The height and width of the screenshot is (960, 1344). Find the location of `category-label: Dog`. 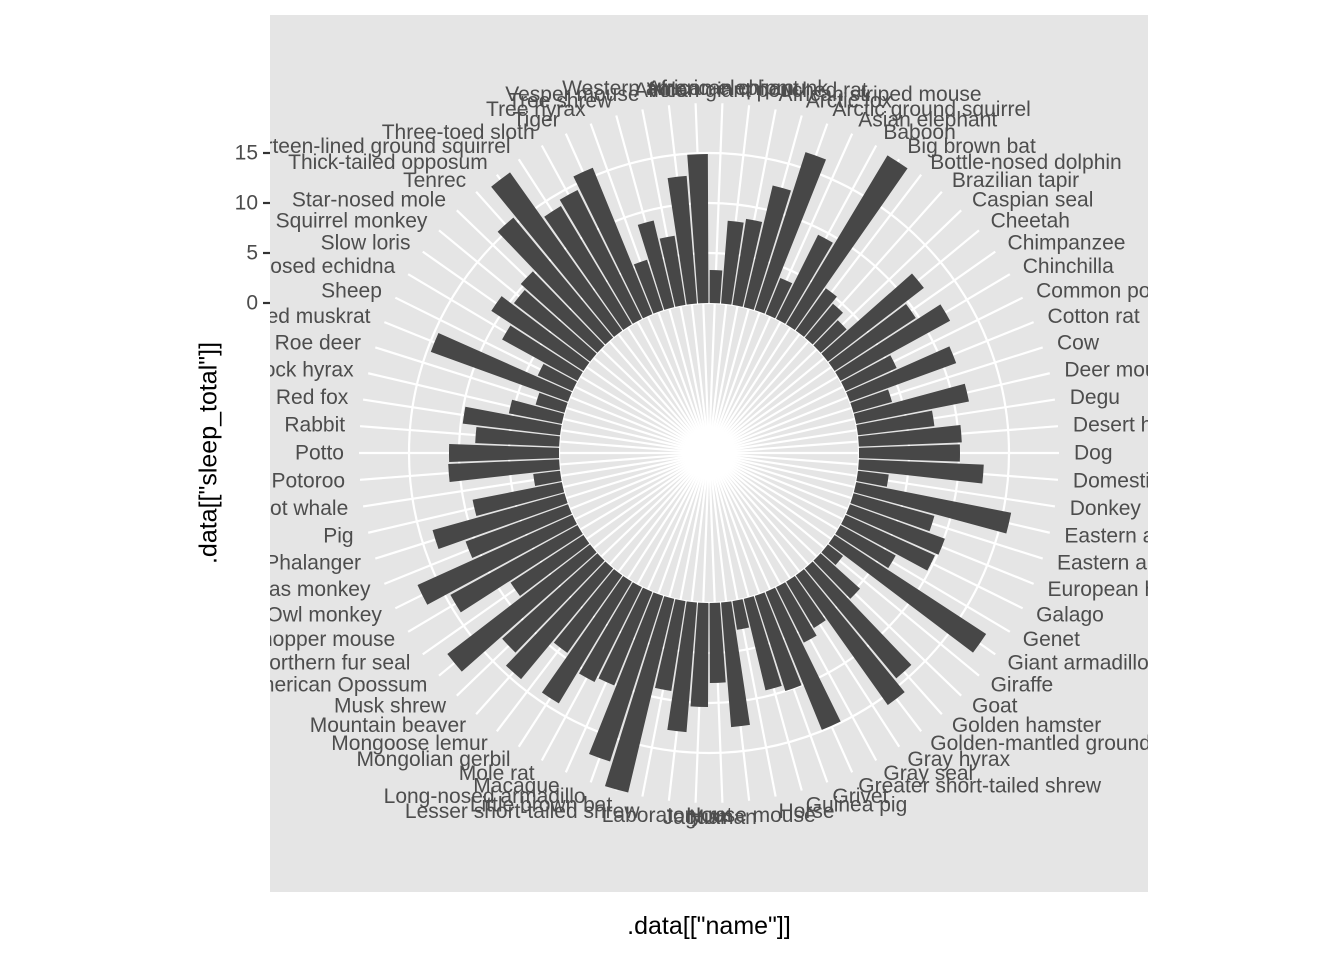

category-label: Dog is located at coordinates (1093, 453).